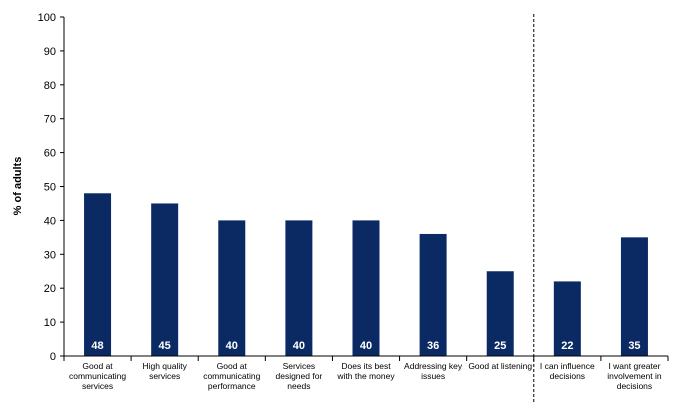 The width and height of the screenshot is (679, 412). I want to click on bar-value-label: 25, so click(500, 346).